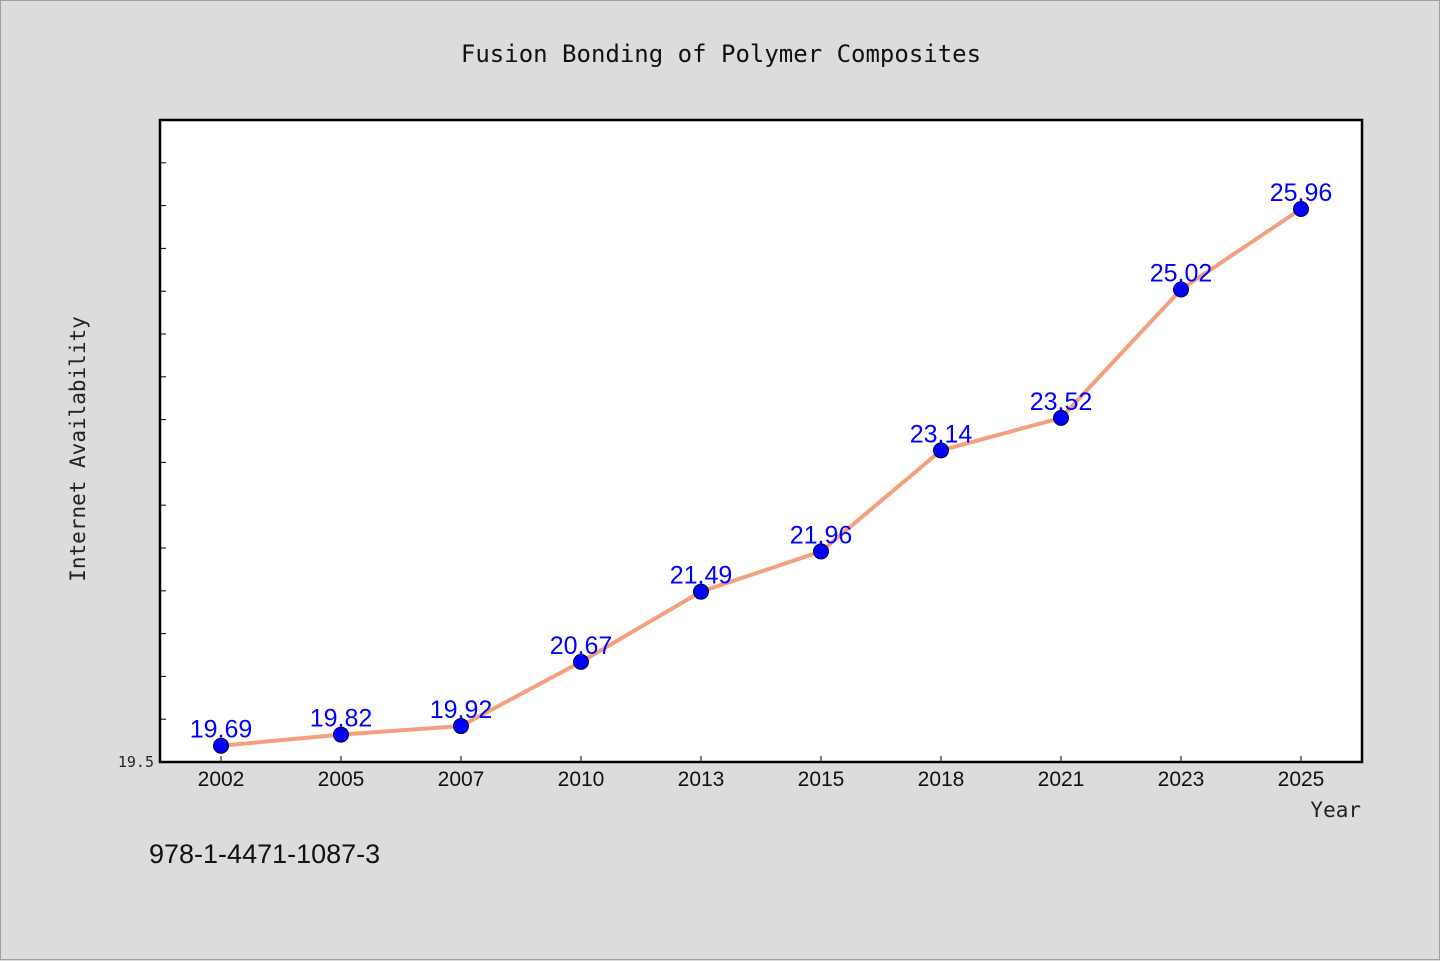  Describe the element at coordinates (1181, 273) in the screenshot. I see `data-label: 25.02` at that location.